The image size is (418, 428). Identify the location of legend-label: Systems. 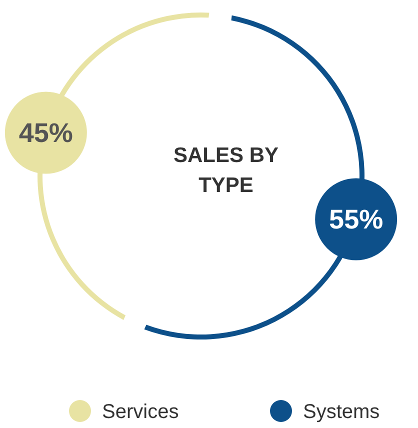
(341, 412).